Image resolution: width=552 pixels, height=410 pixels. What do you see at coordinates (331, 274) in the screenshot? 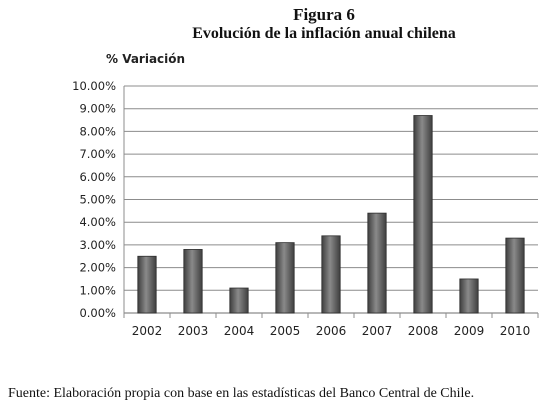
I see `bar-2006` at bounding box center [331, 274].